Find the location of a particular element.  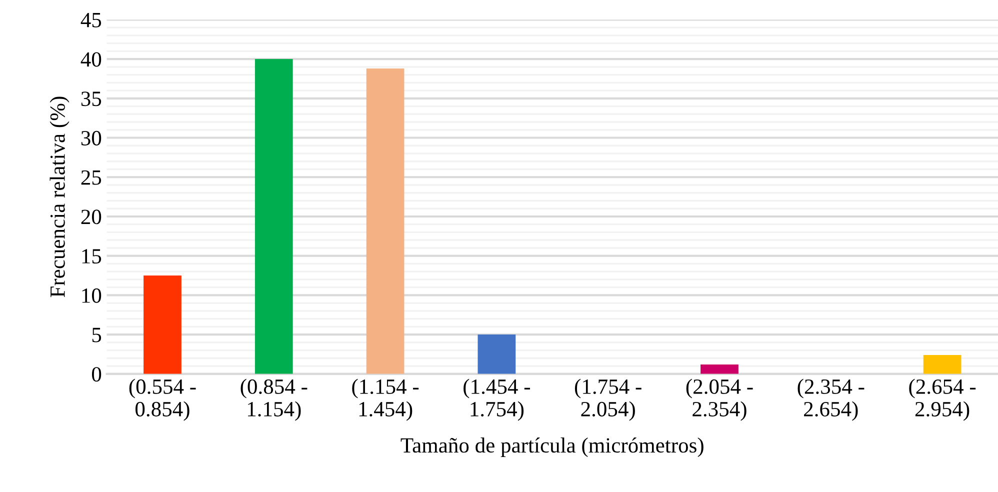

x-tick-label: (1.754 - 2.054) is located at coordinates (608, 399).